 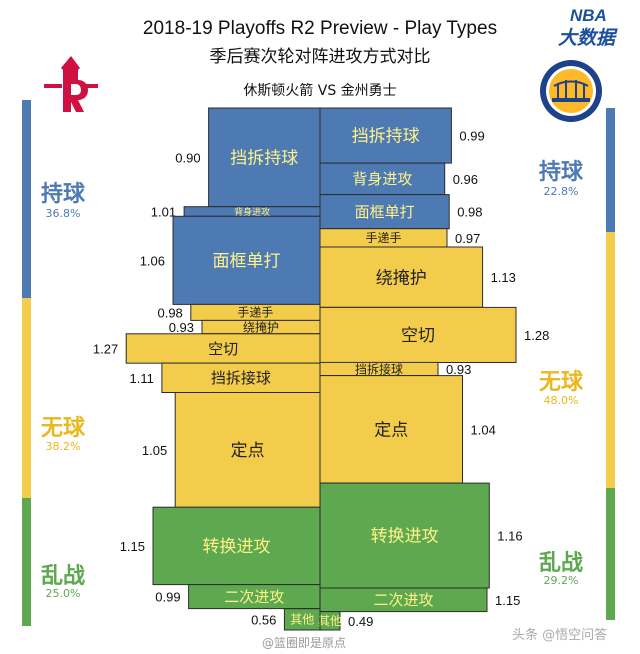 I want to click on rockets-offball-group-bar, so click(x=26, y=398).